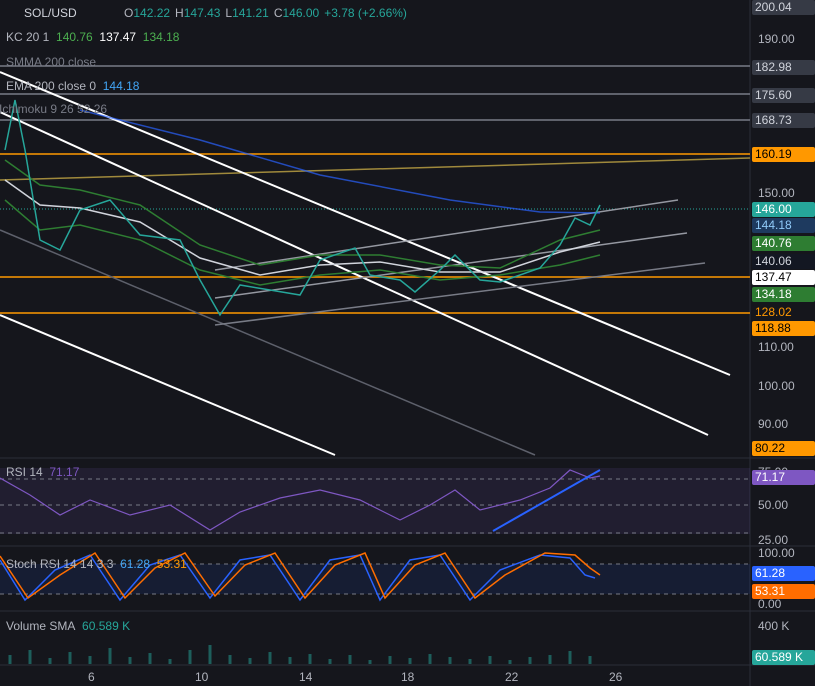  What do you see at coordinates (152, 13) in the screenshot?
I see `ohlc-value: 142.22` at bounding box center [152, 13].